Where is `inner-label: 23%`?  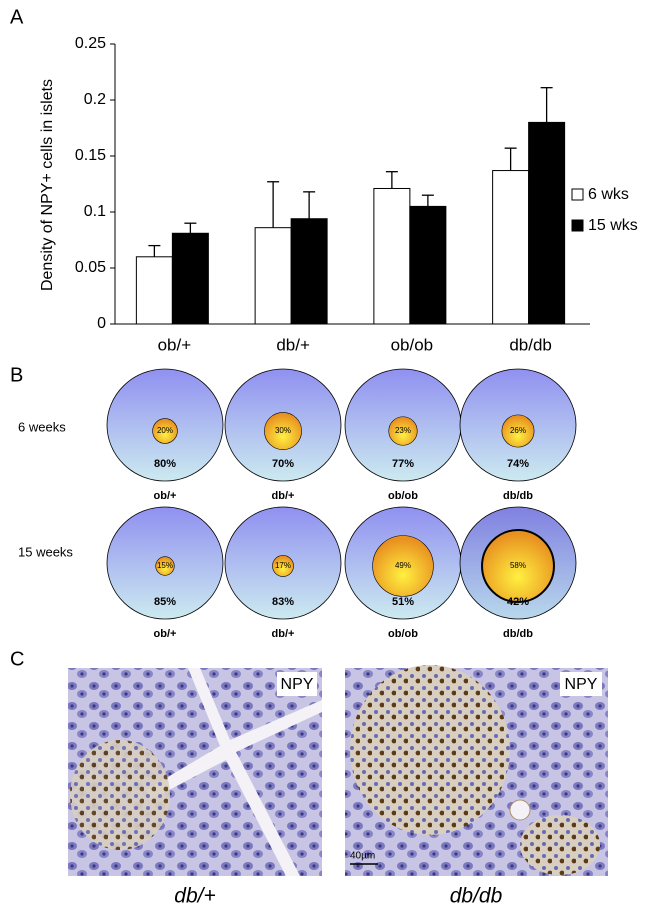 inner-label: 23% is located at coordinates (403, 430).